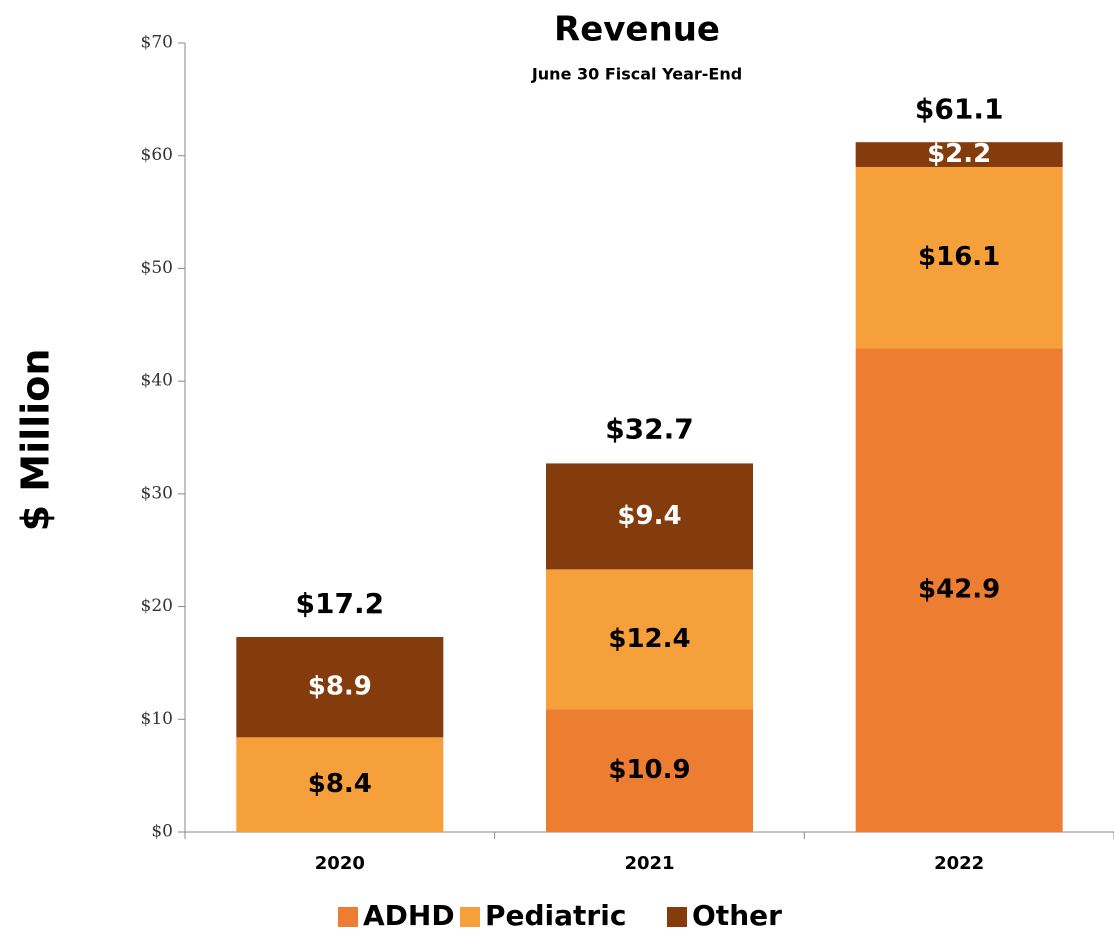 The image size is (1114, 934). Describe the element at coordinates (636, 74) in the screenshot. I see `chart-subtitle: June 30 Fiscal Year-End` at that location.